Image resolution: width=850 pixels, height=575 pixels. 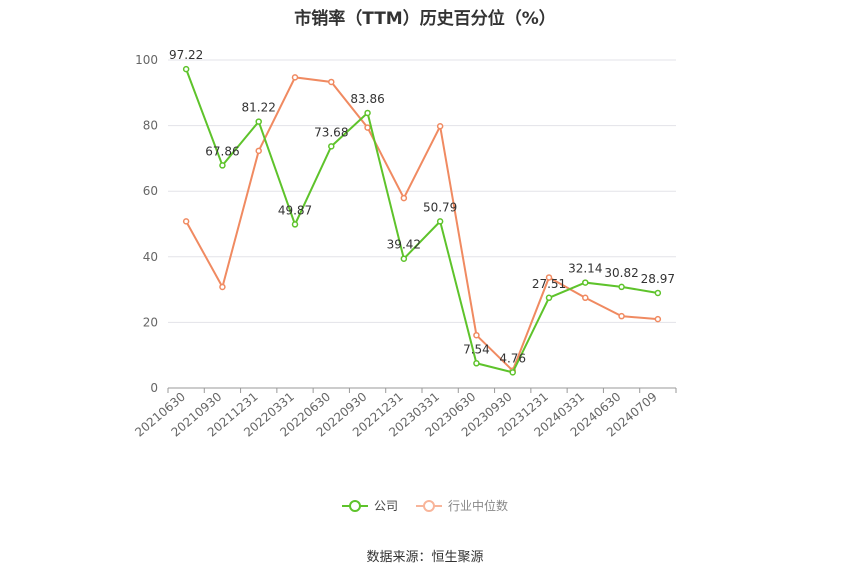 What do you see at coordinates (429, 505) in the screenshot?
I see `legend-swatch-industry` at bounding box center [429, 505].